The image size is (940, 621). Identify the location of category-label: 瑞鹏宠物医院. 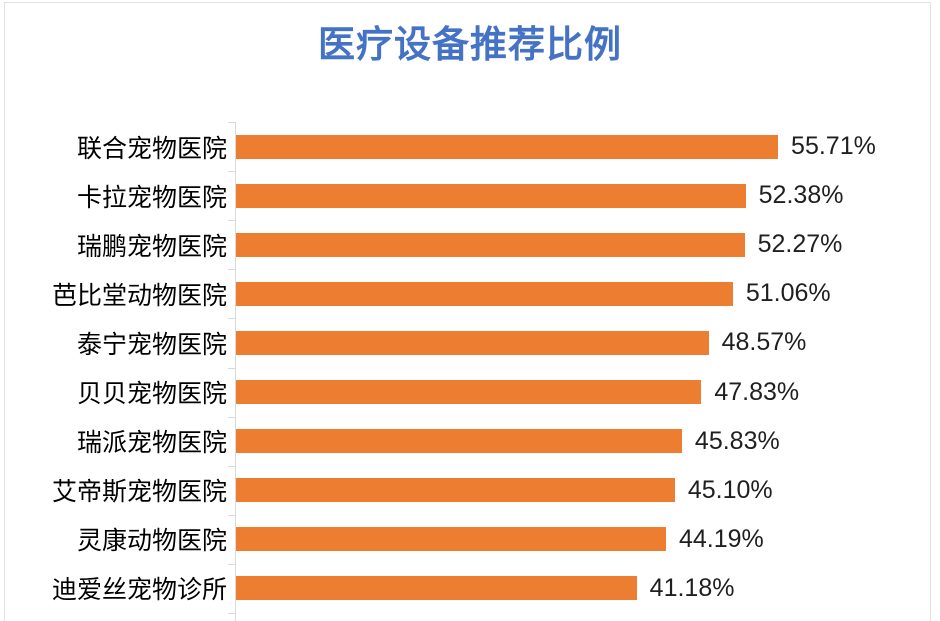
(151, 246).